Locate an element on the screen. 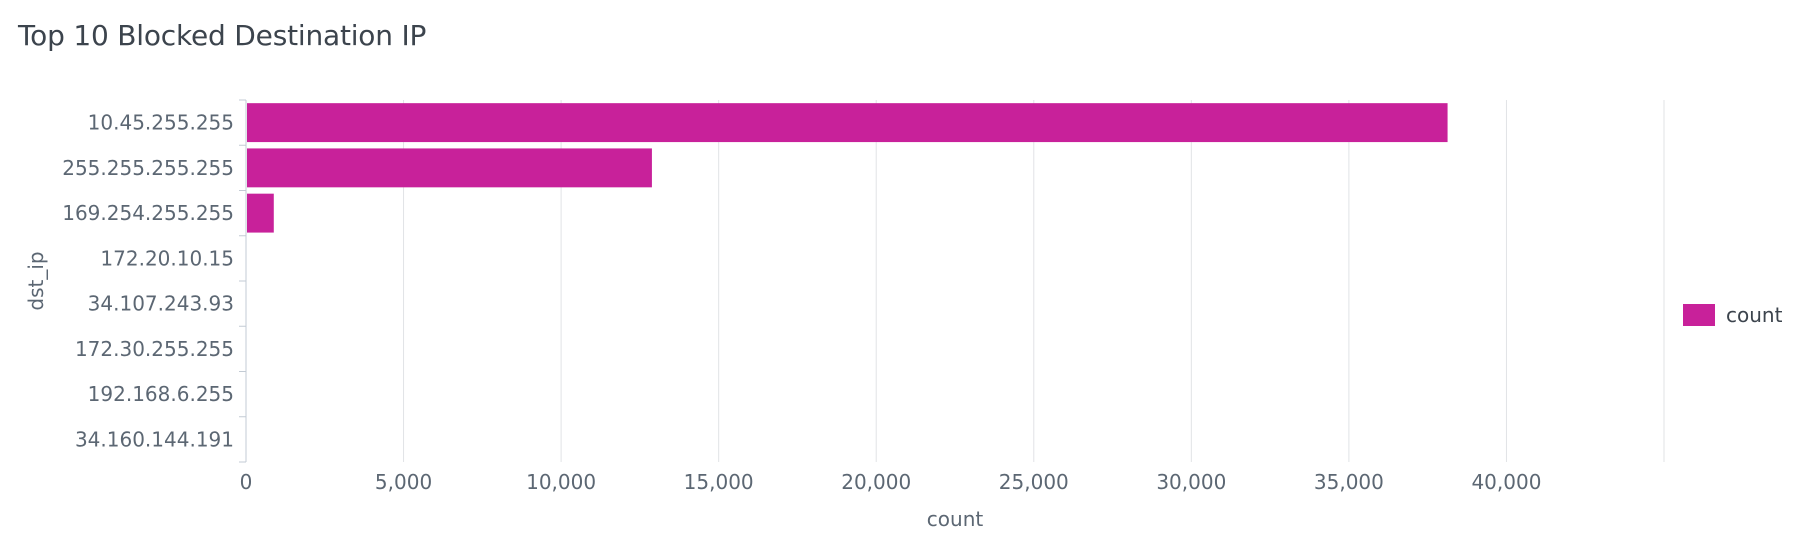 The width and height of the screenshot is (1809, 552). y-axis-title: dst_ip is located at coordinates (36, 280).